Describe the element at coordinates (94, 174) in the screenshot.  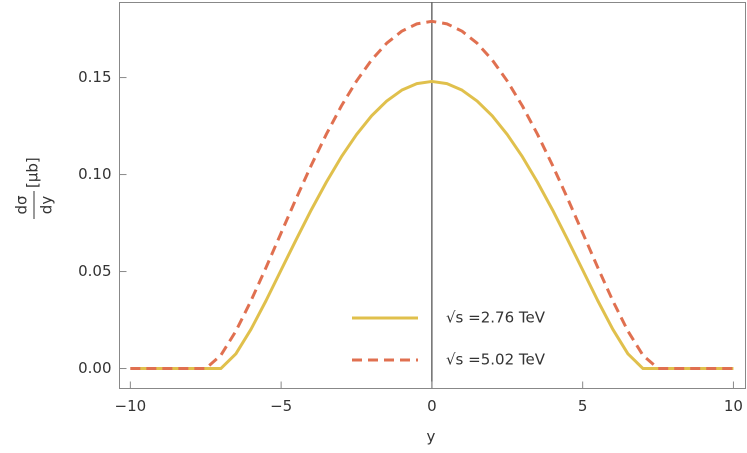
I see `y-tick-label: 0.10` at that location.